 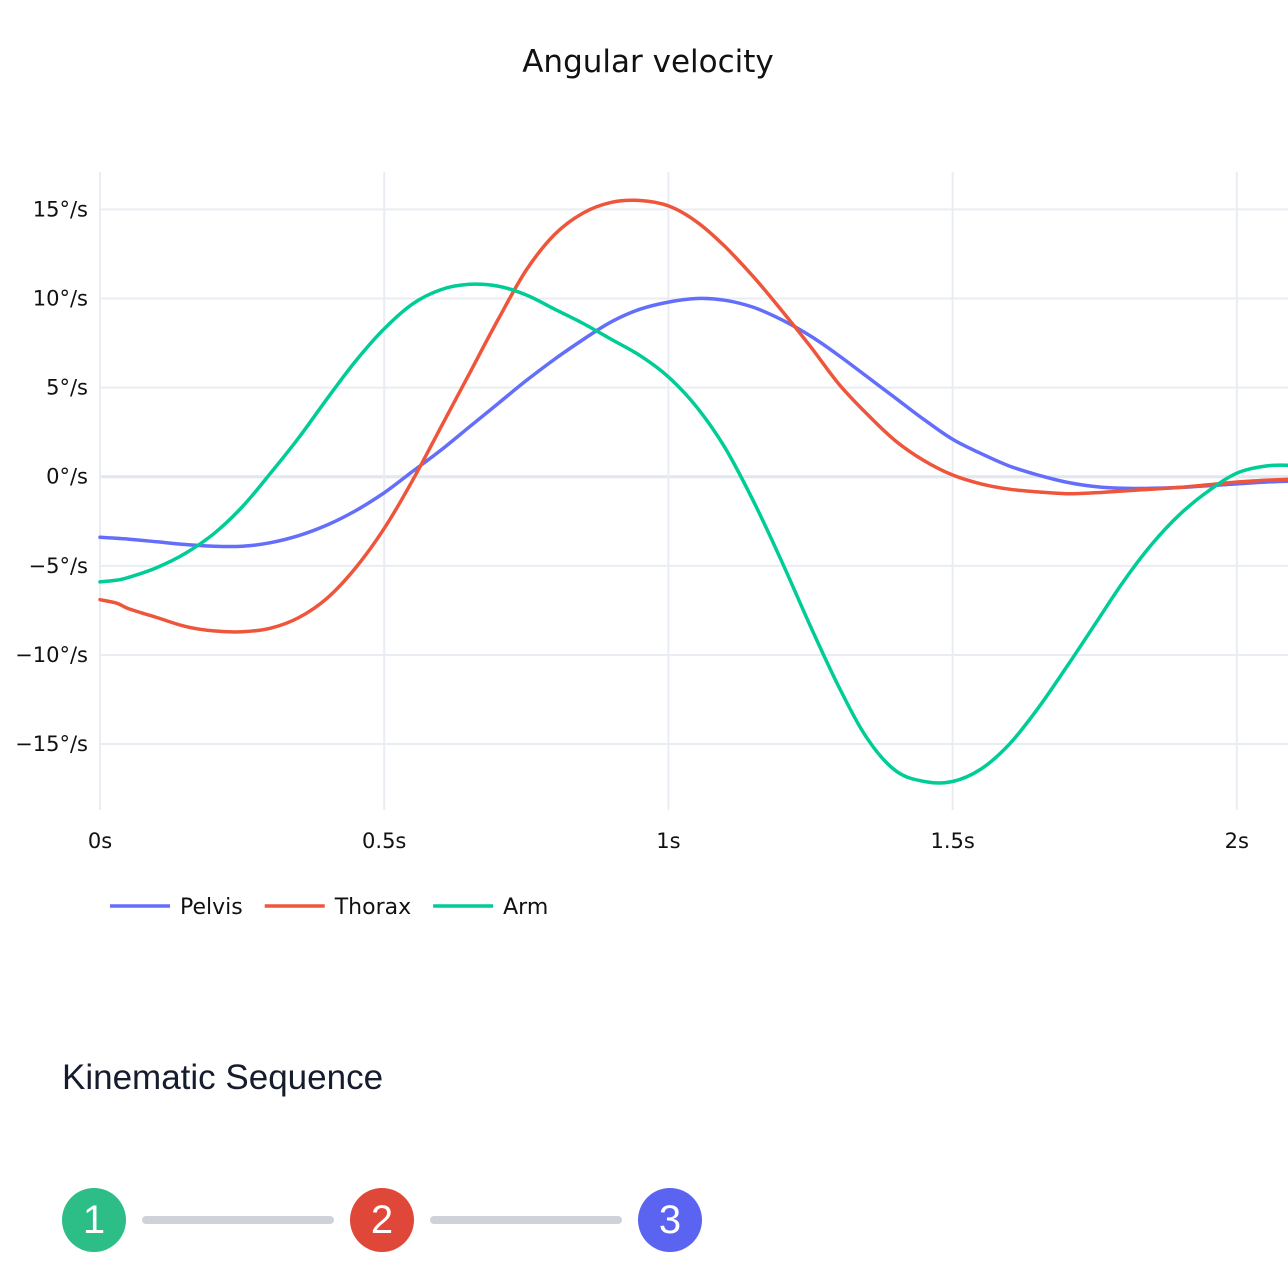 I want to click on x-tick-label: 0.5s, so click(x=384, y=841).